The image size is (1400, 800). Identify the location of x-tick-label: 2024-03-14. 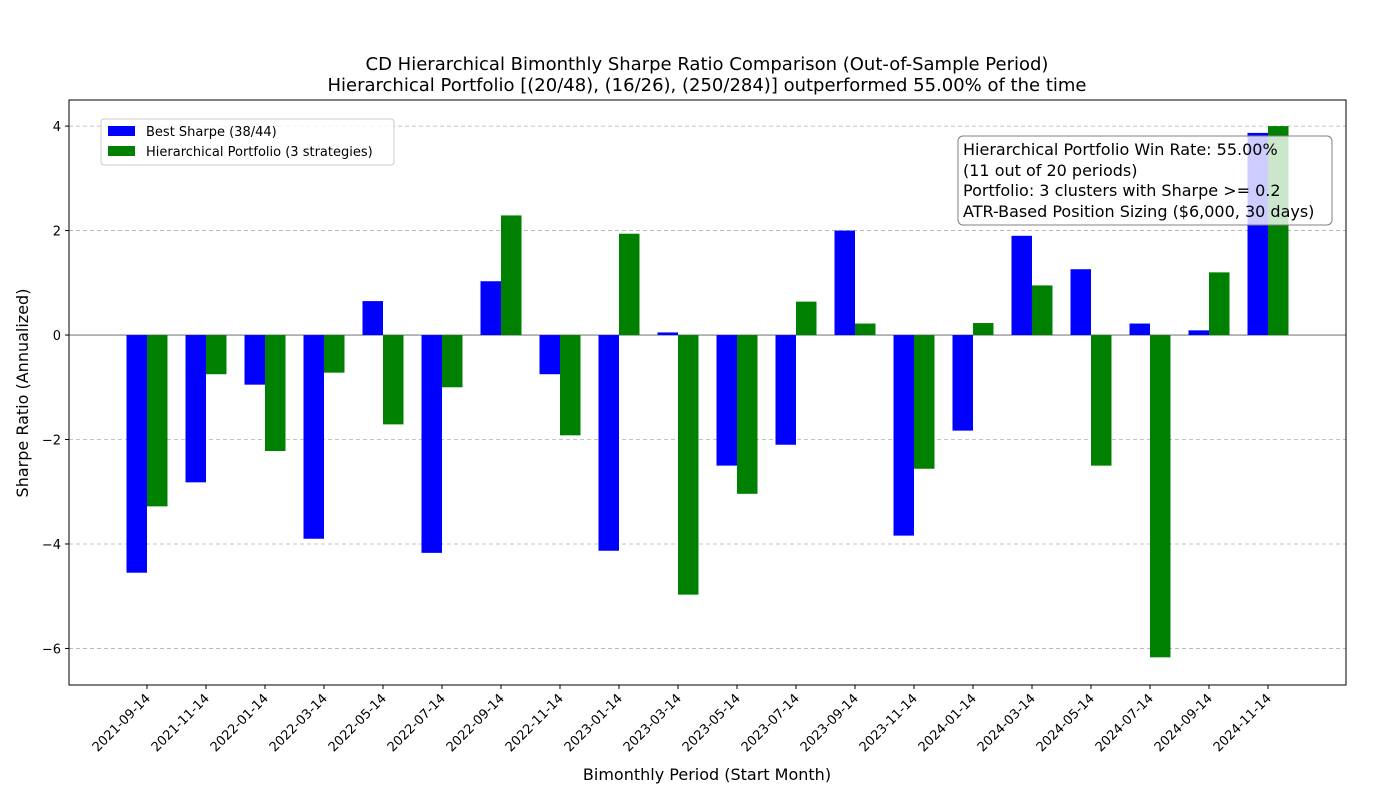
(1007, 723).